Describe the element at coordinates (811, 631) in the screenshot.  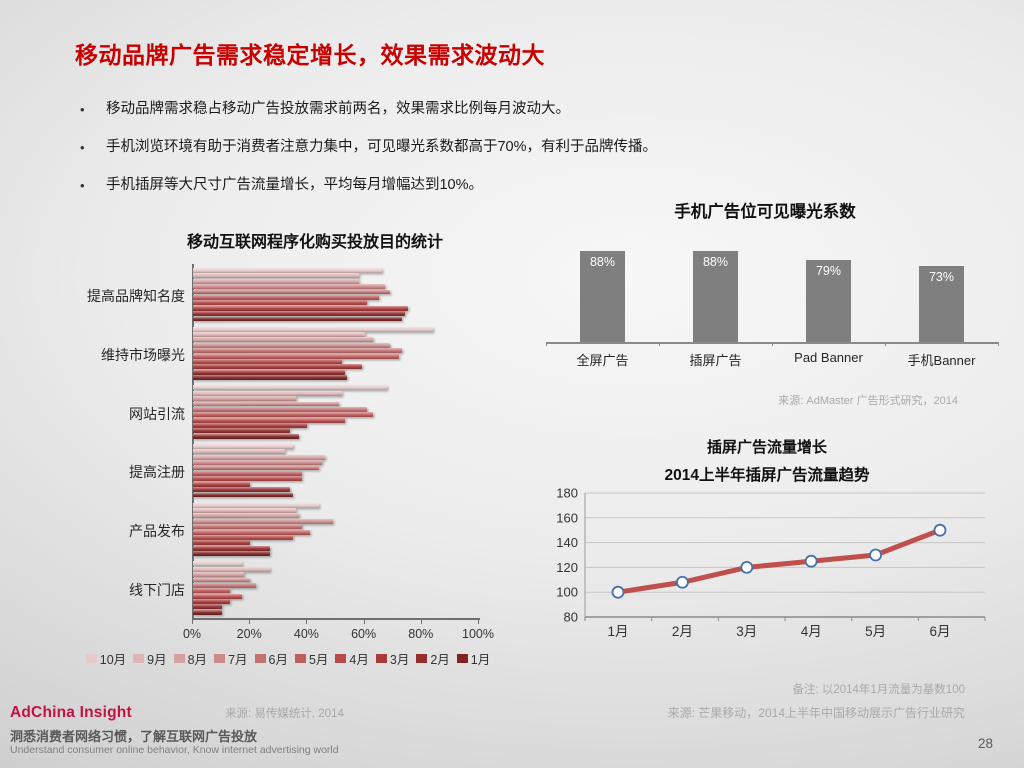
I see `x-tick-label: 4月` at that location.